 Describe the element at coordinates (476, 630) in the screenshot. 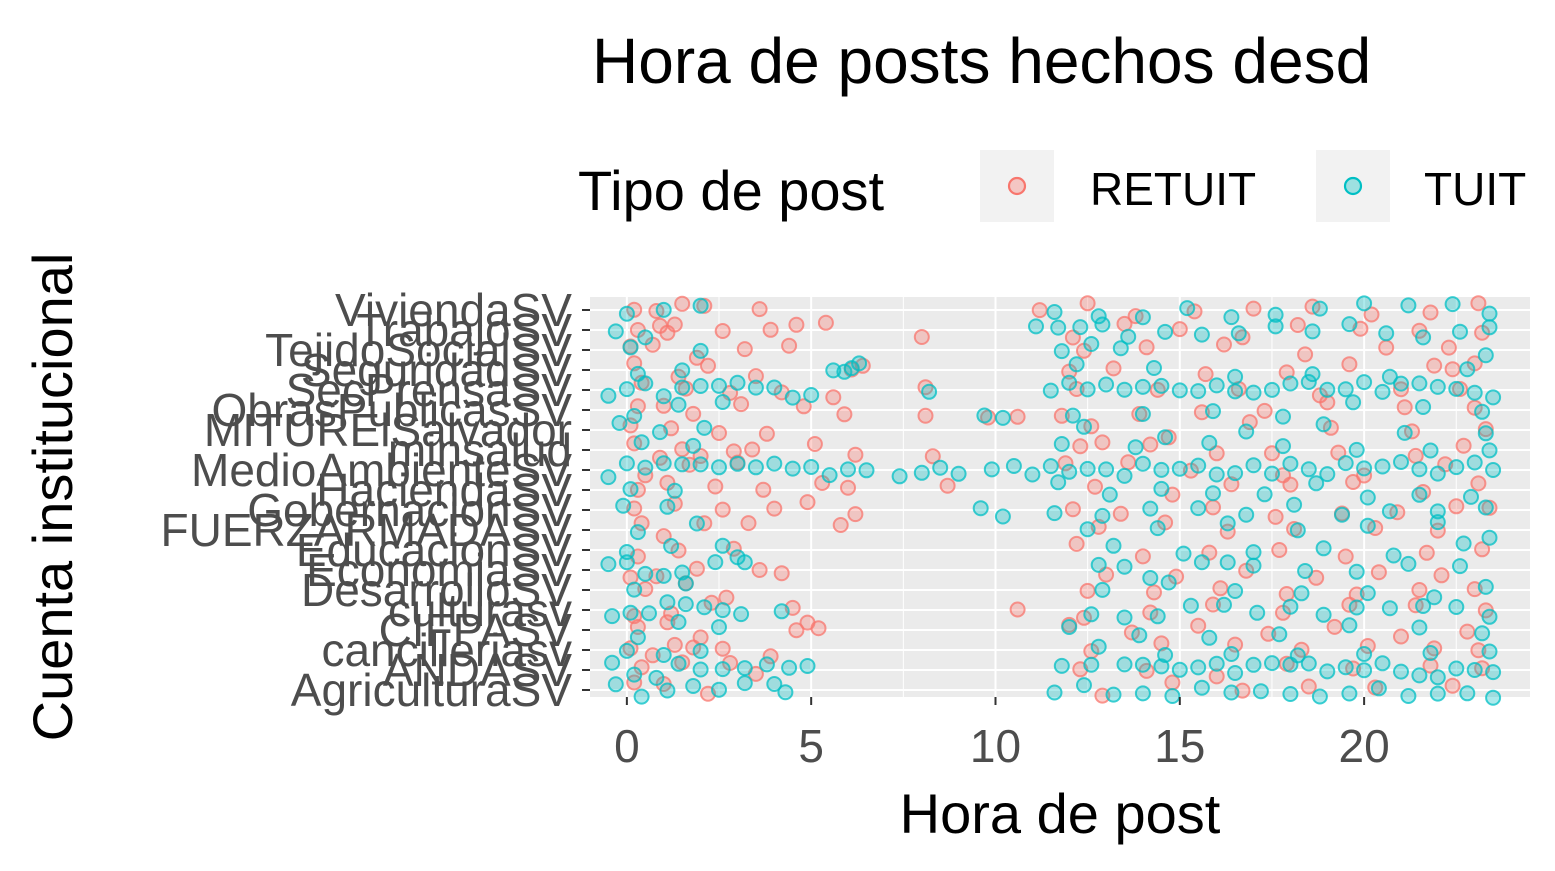

I see `y-tick-label: CIFPASV` at that location.